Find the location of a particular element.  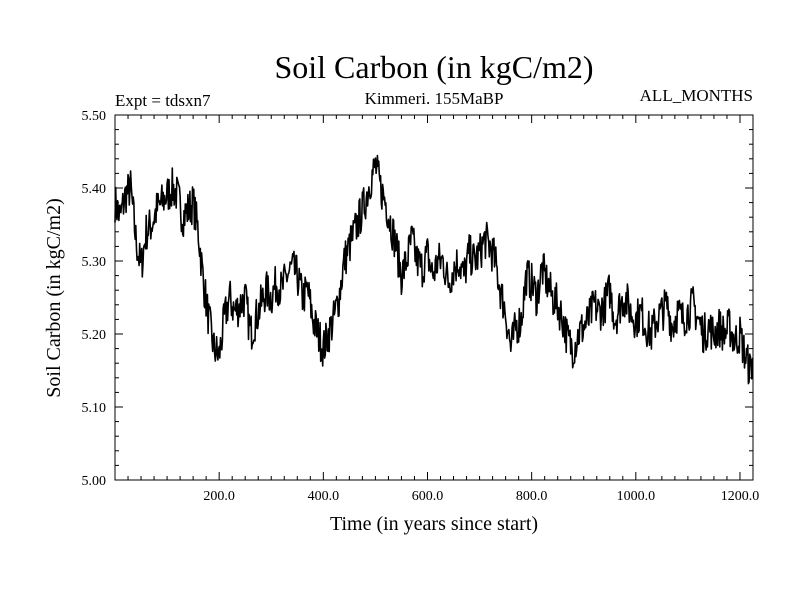

x-tick-label: 600.0 is located at coordinates (428, 496).